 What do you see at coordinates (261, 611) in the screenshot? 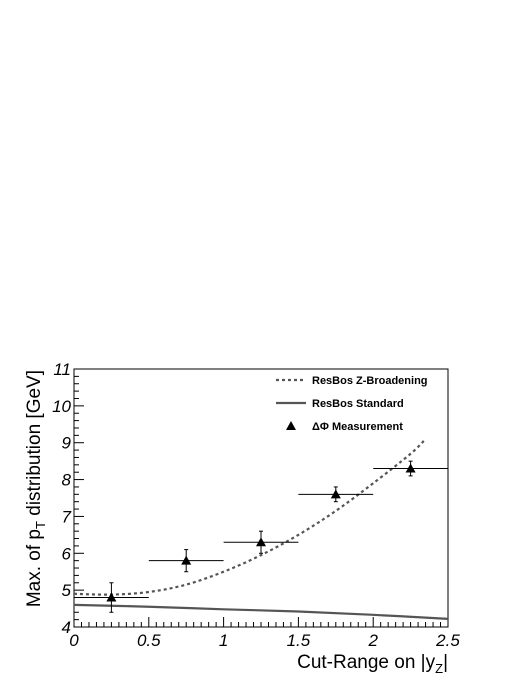
I see `series-line-standard` at bounding box center [261, 611].